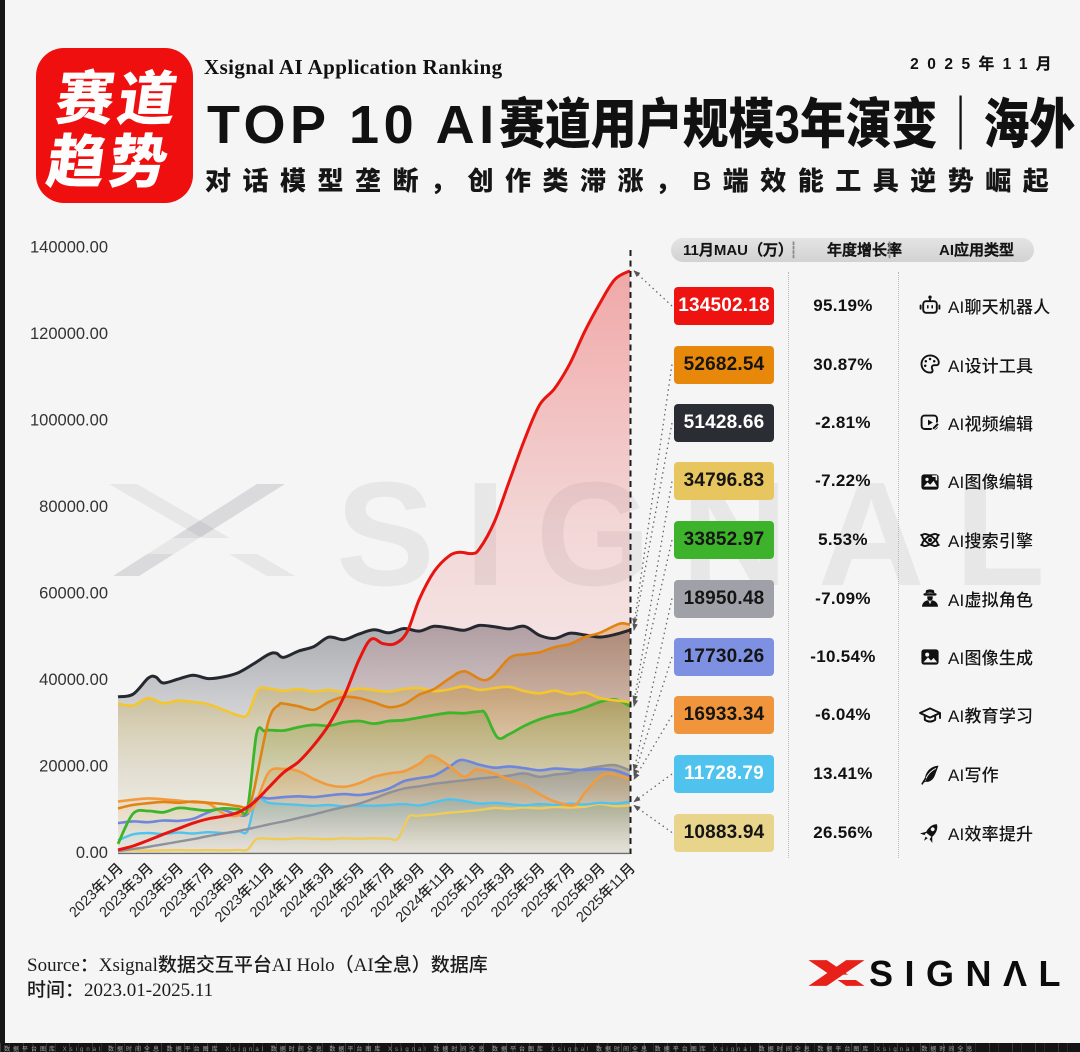 This screenshot has width=1080, height=1052. What do you see at coordinates (73, 507) in the screenshot?
I see `svg-text: 80000.00` at bounding box center [73, 507].